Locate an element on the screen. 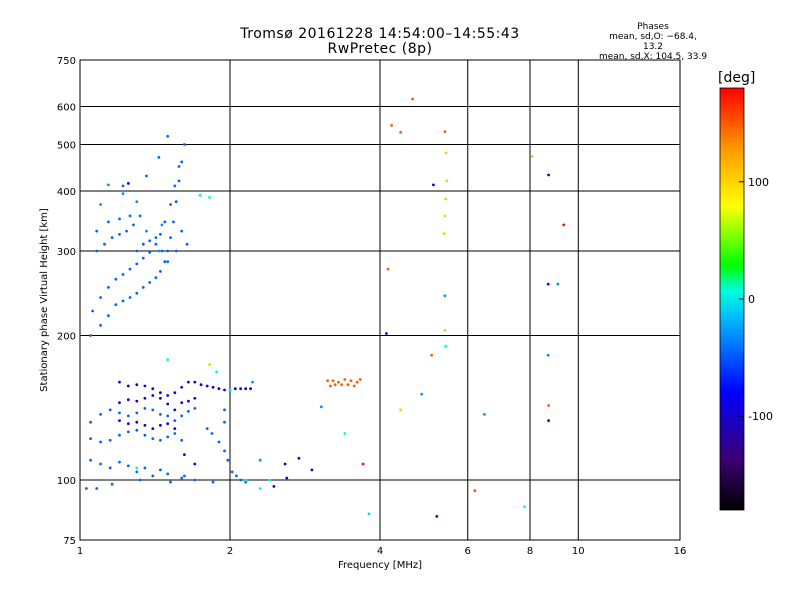 The image size is (800, 600). y-axis-label: Stationary phase Virtual Height [km] is located at coordinates (44, 300).